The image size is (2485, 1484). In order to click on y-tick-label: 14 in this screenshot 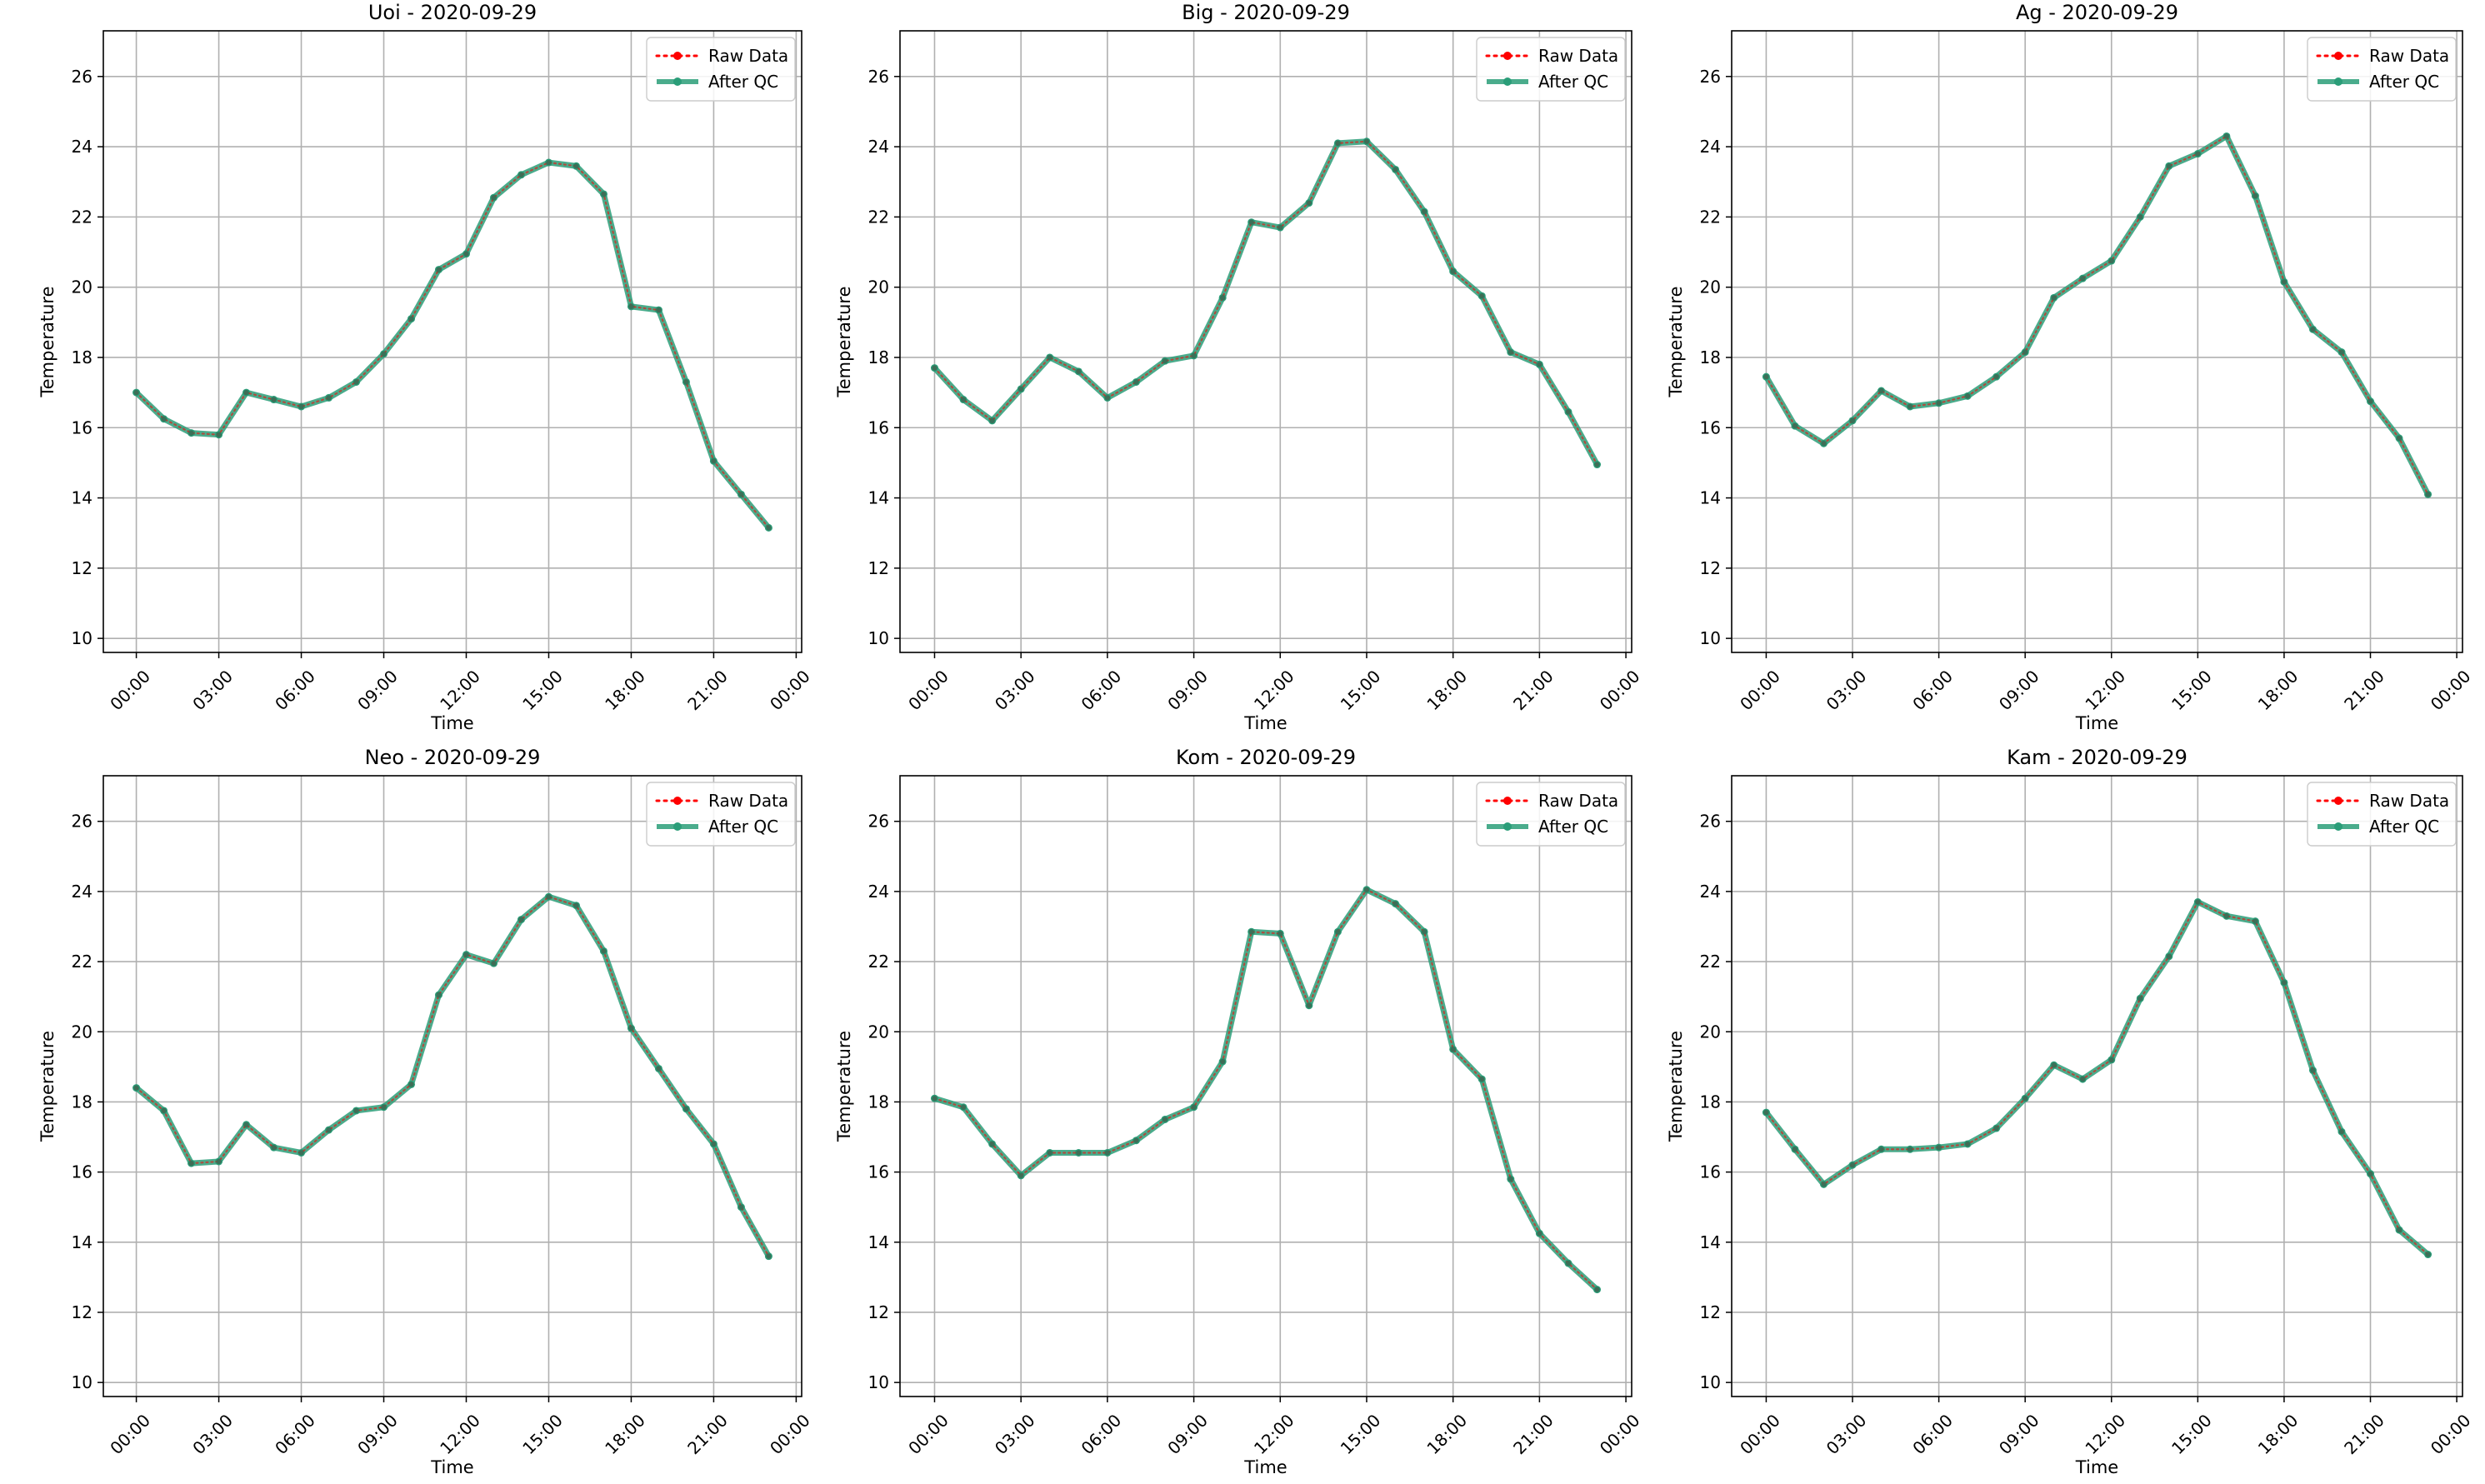, I will do `click(82, 498)`.